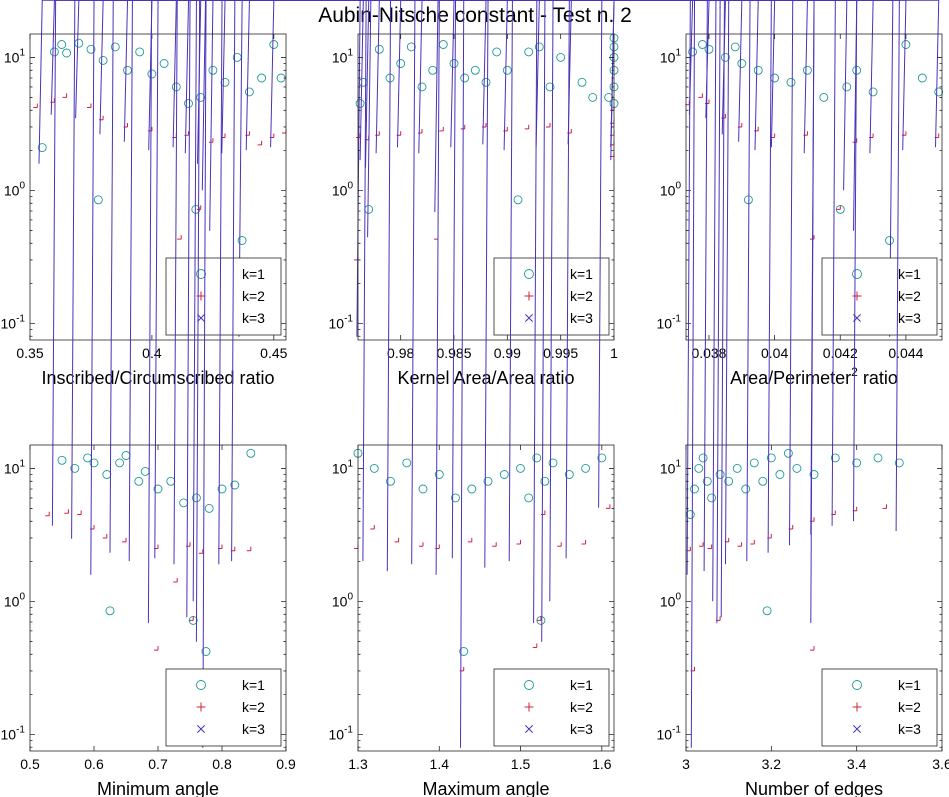 The width and height of the screenshot is (949, 797). What do you see at coordinates (909, 685) in the screenshot?
I see `legend-label: k=1` at bounding box center [909, 685].